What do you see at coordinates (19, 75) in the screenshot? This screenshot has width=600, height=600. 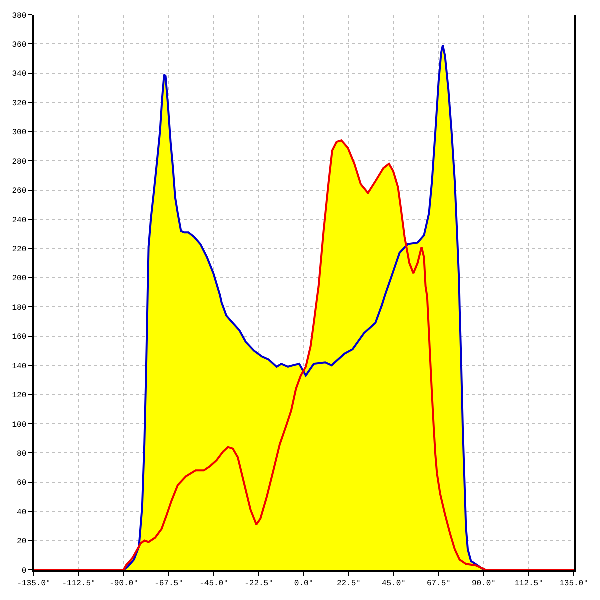 I see `y-tick-label: 340` at bounding box center [19, 75].